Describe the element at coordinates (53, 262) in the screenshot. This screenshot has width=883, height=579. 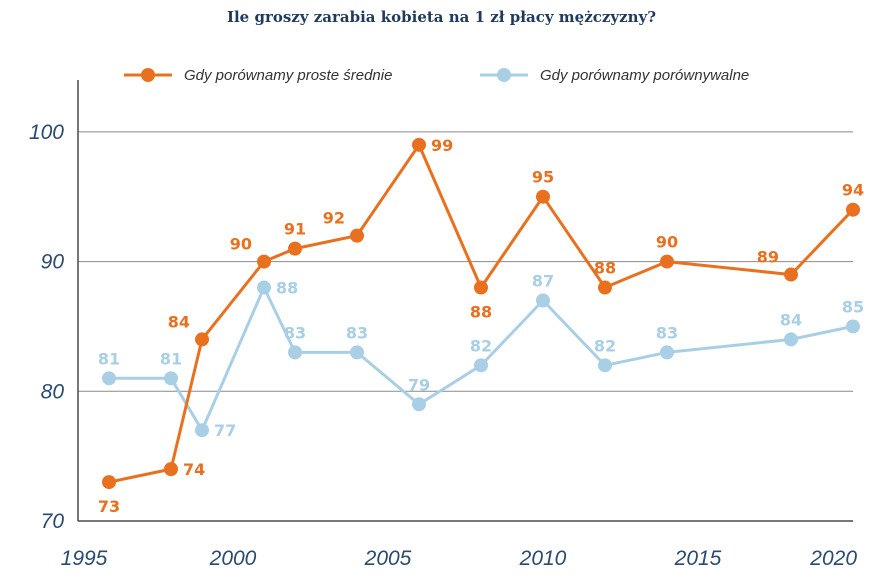
I see `y-tick-label: 90` at that location.